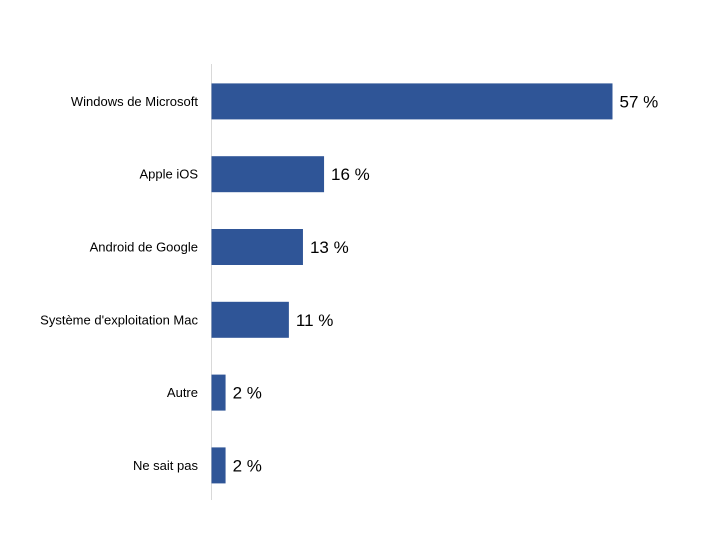 Image resolution: width=720 pixels, height=540 pixels. What do you see at coordinates (166, 465) in the screenshot?
I see `category-label: Ne sait pas` at bounding box center [166, 465].